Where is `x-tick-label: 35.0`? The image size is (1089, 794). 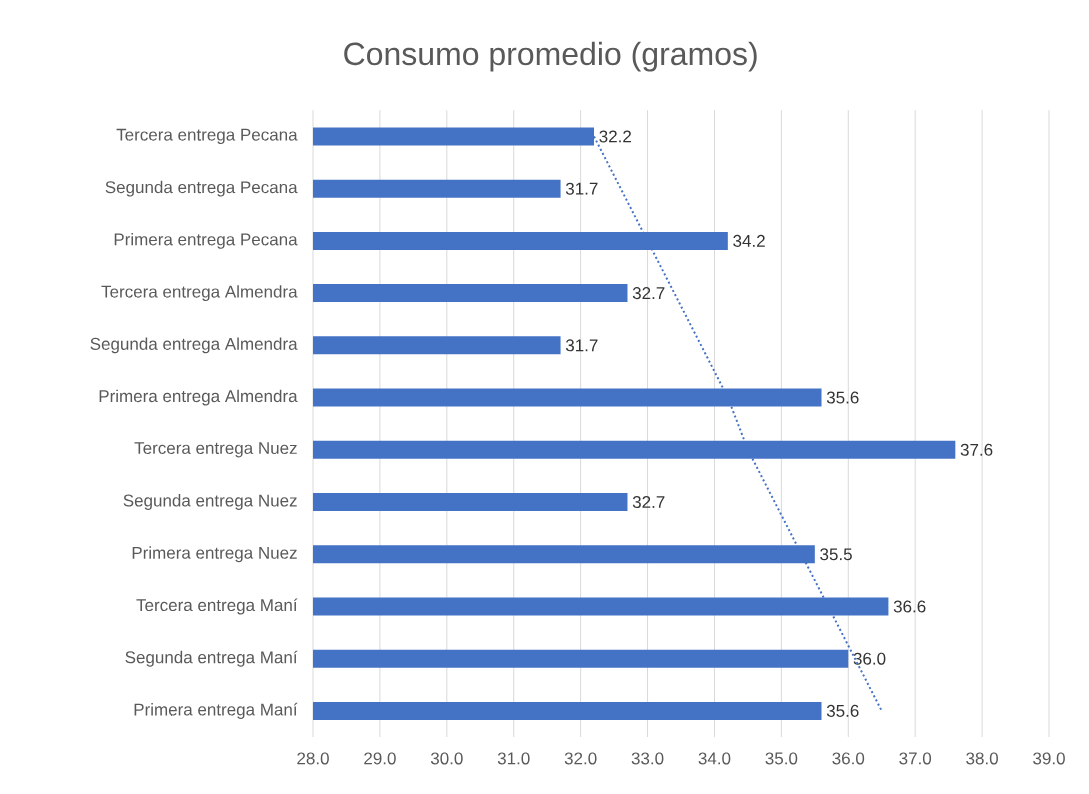
x-tick-label: 35.0 is located at coordinates (781, 758).